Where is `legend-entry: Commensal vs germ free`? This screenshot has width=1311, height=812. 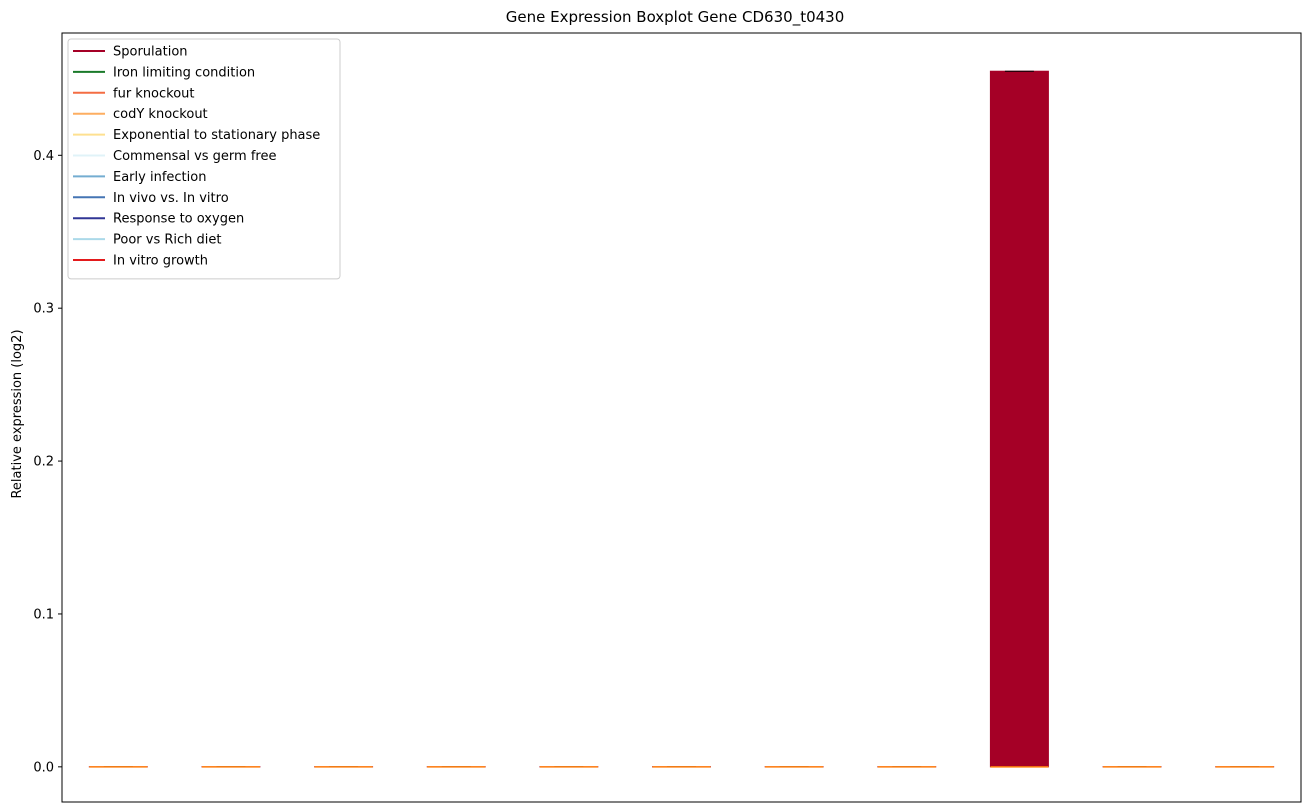
legend-entry: Commensal vs germ free is located at coordinates (174, 156).